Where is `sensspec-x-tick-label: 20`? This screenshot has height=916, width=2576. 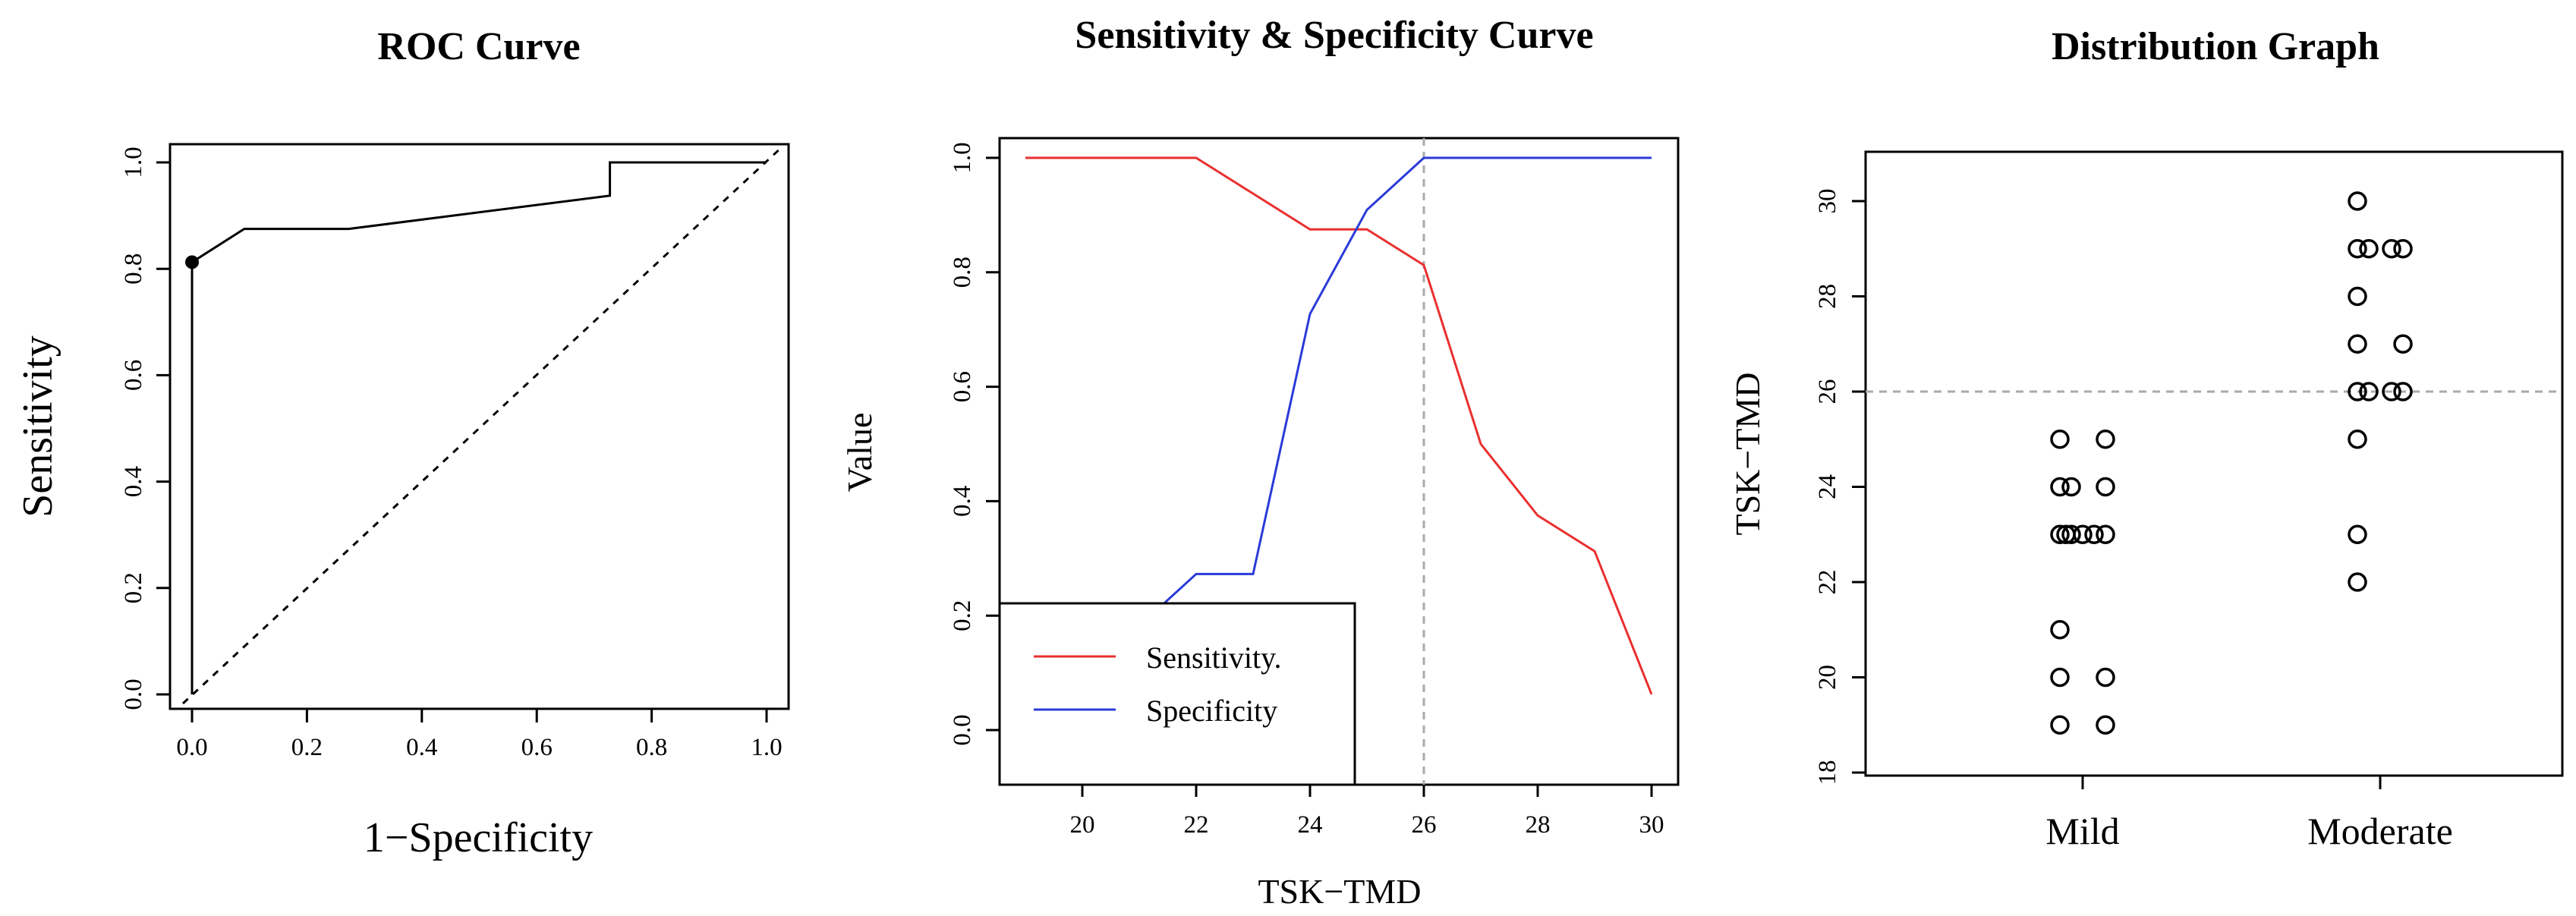
sensspec-x-tick-label: 20 is located at coordinates (1082, 825).